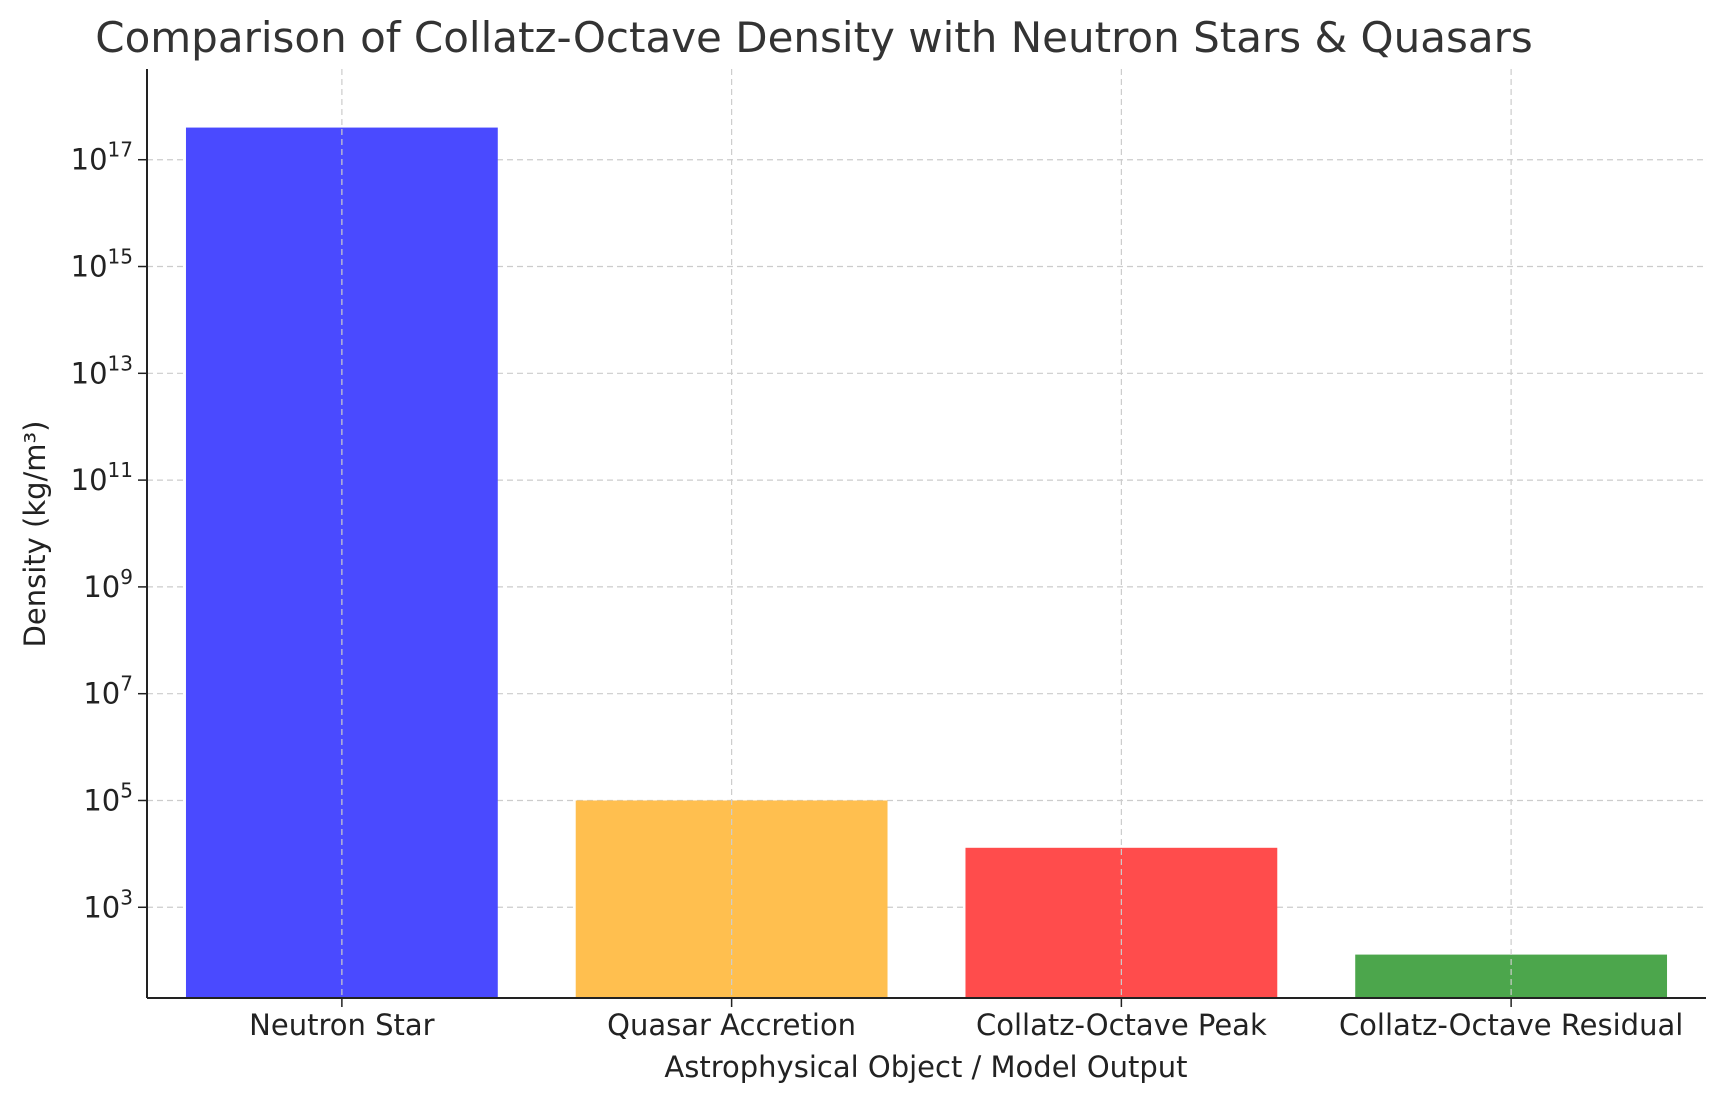  I want to click on y-tick-label: 10⁵, so click(108, 797).